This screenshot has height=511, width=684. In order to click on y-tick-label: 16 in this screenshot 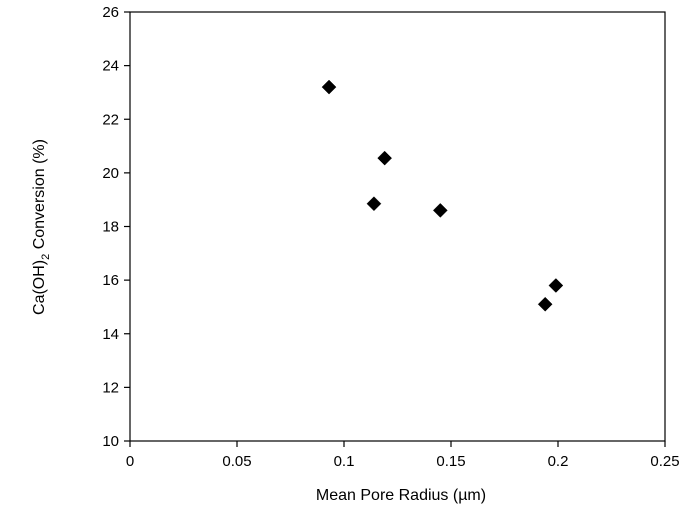, I will do `click(110, 280)`.